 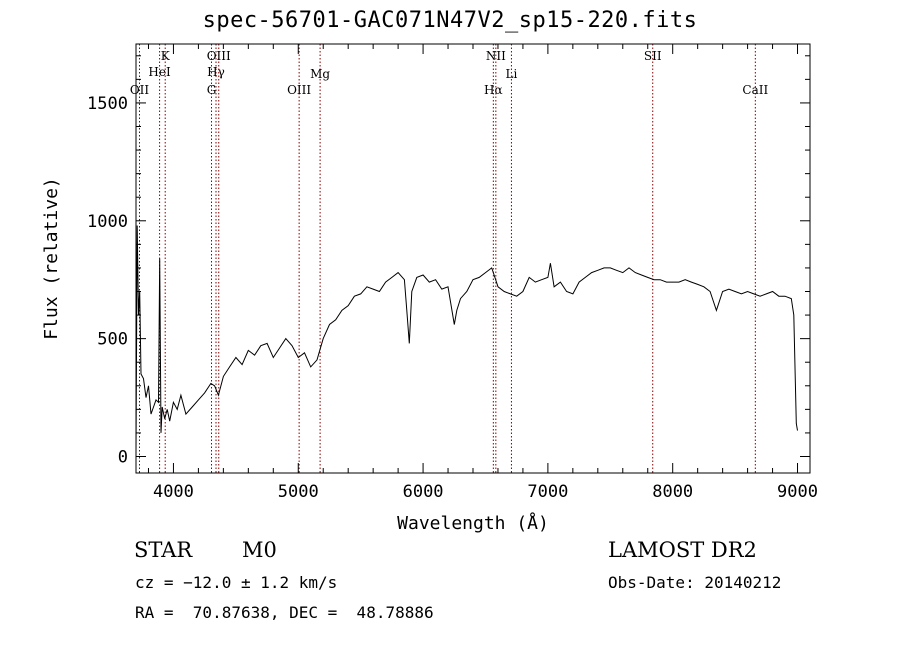 I want to click on y-axis-label: Flux (relative), so click(x=51, y=258).